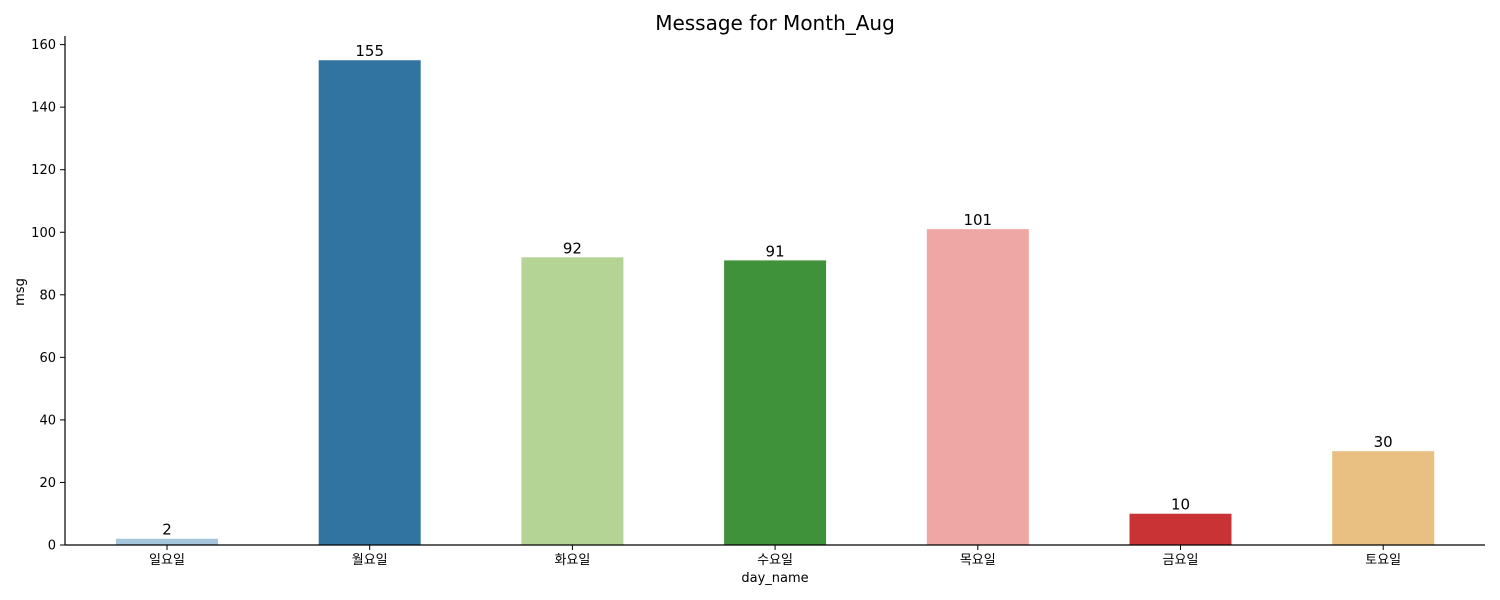  Describe the element at coordinates (43, 170) in the screenshot. I see `y-tick-label-120: 120` at that location.